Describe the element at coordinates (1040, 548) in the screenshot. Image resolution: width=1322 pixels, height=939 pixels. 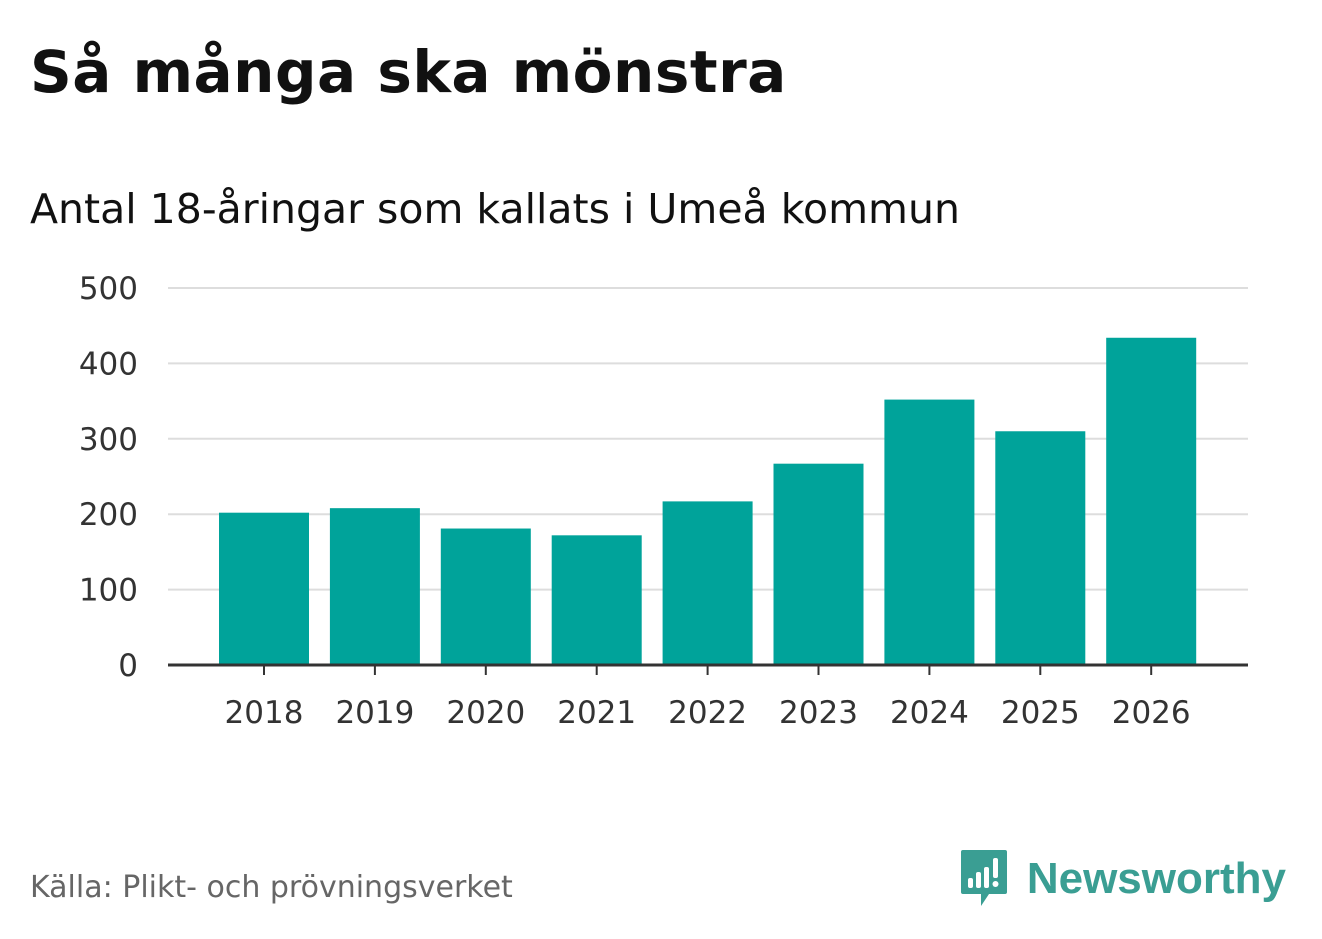
I see `bar-2025` at that location.